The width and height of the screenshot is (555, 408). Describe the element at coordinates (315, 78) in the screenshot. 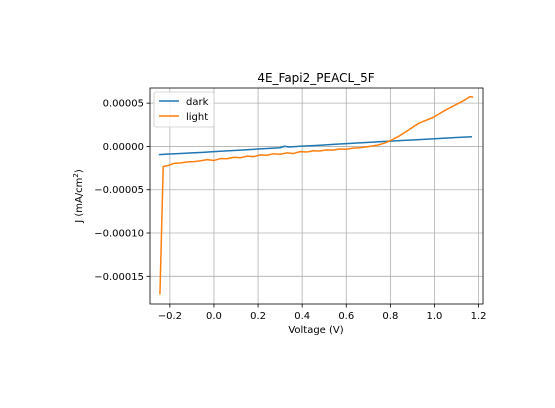

I see `chart-title: 4E_Fapi2_PEACL_5F` at that location.